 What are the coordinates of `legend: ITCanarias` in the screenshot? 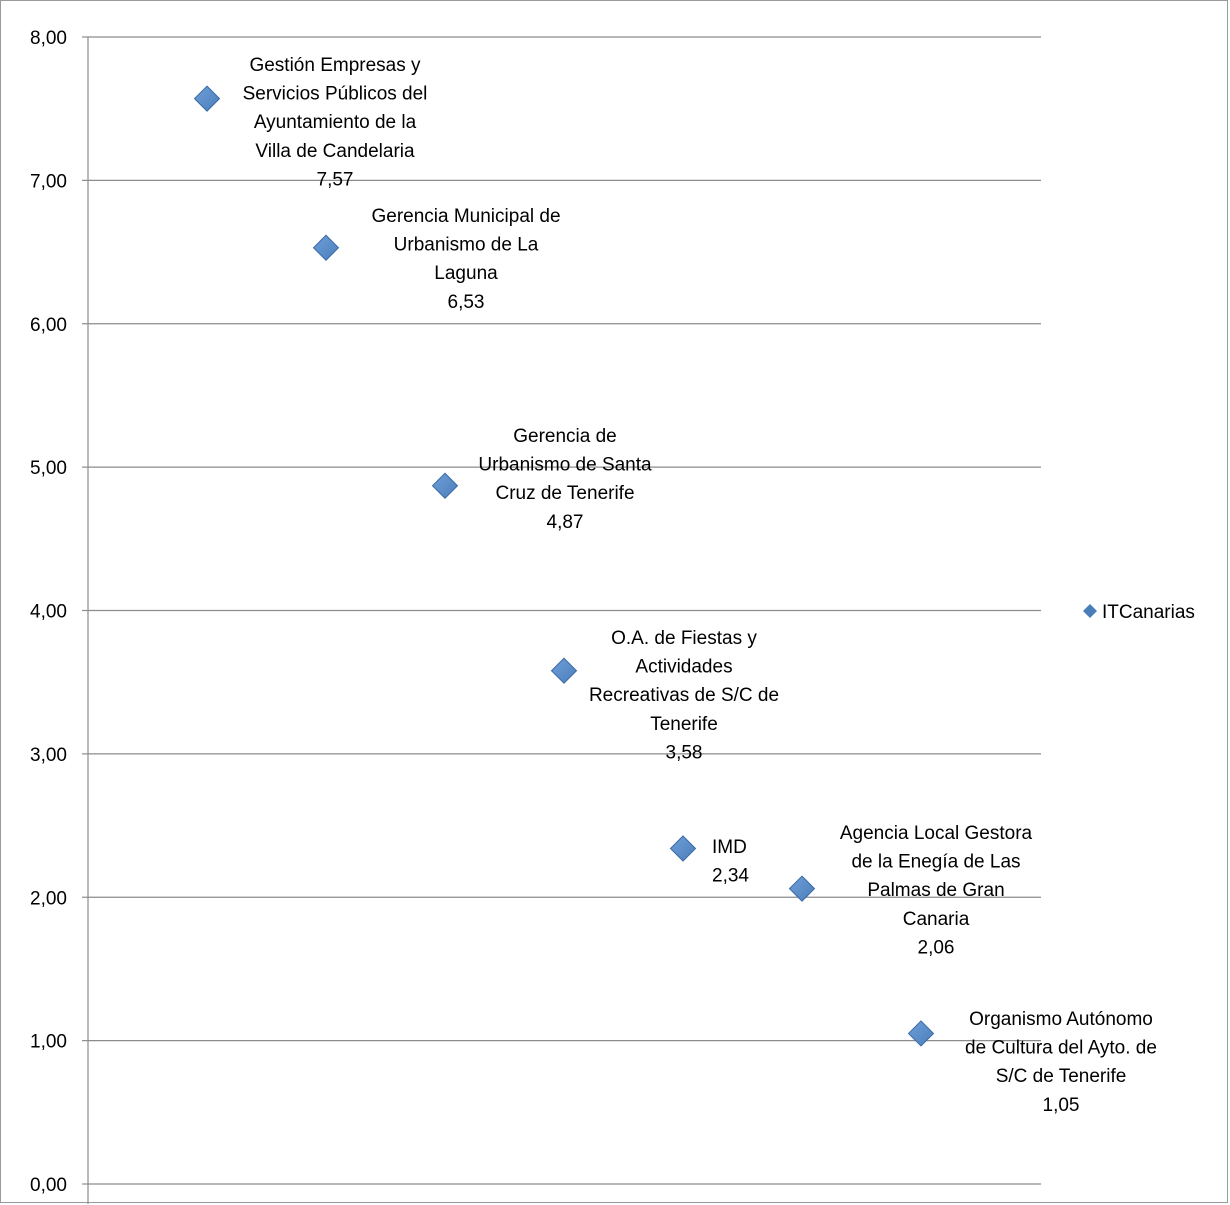 It's located at (1139, 612).